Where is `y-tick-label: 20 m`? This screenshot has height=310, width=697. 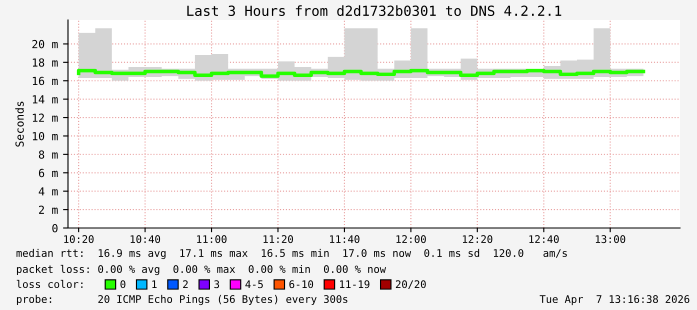
y-tick-label: 20 m is located at coordinates (45, 44).